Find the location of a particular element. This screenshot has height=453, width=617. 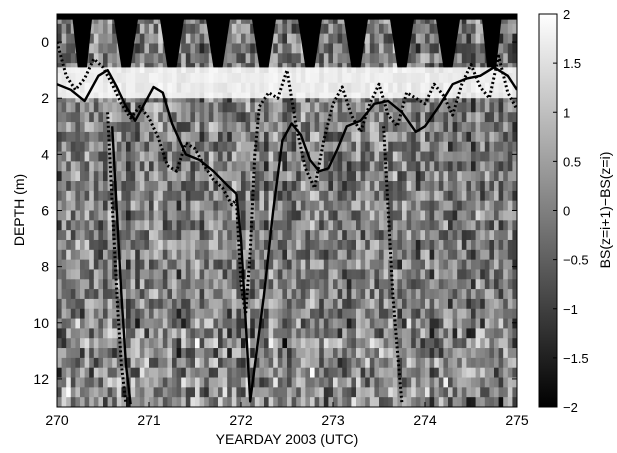

x-tick-label: 275 is located at coordinates (517, 420).